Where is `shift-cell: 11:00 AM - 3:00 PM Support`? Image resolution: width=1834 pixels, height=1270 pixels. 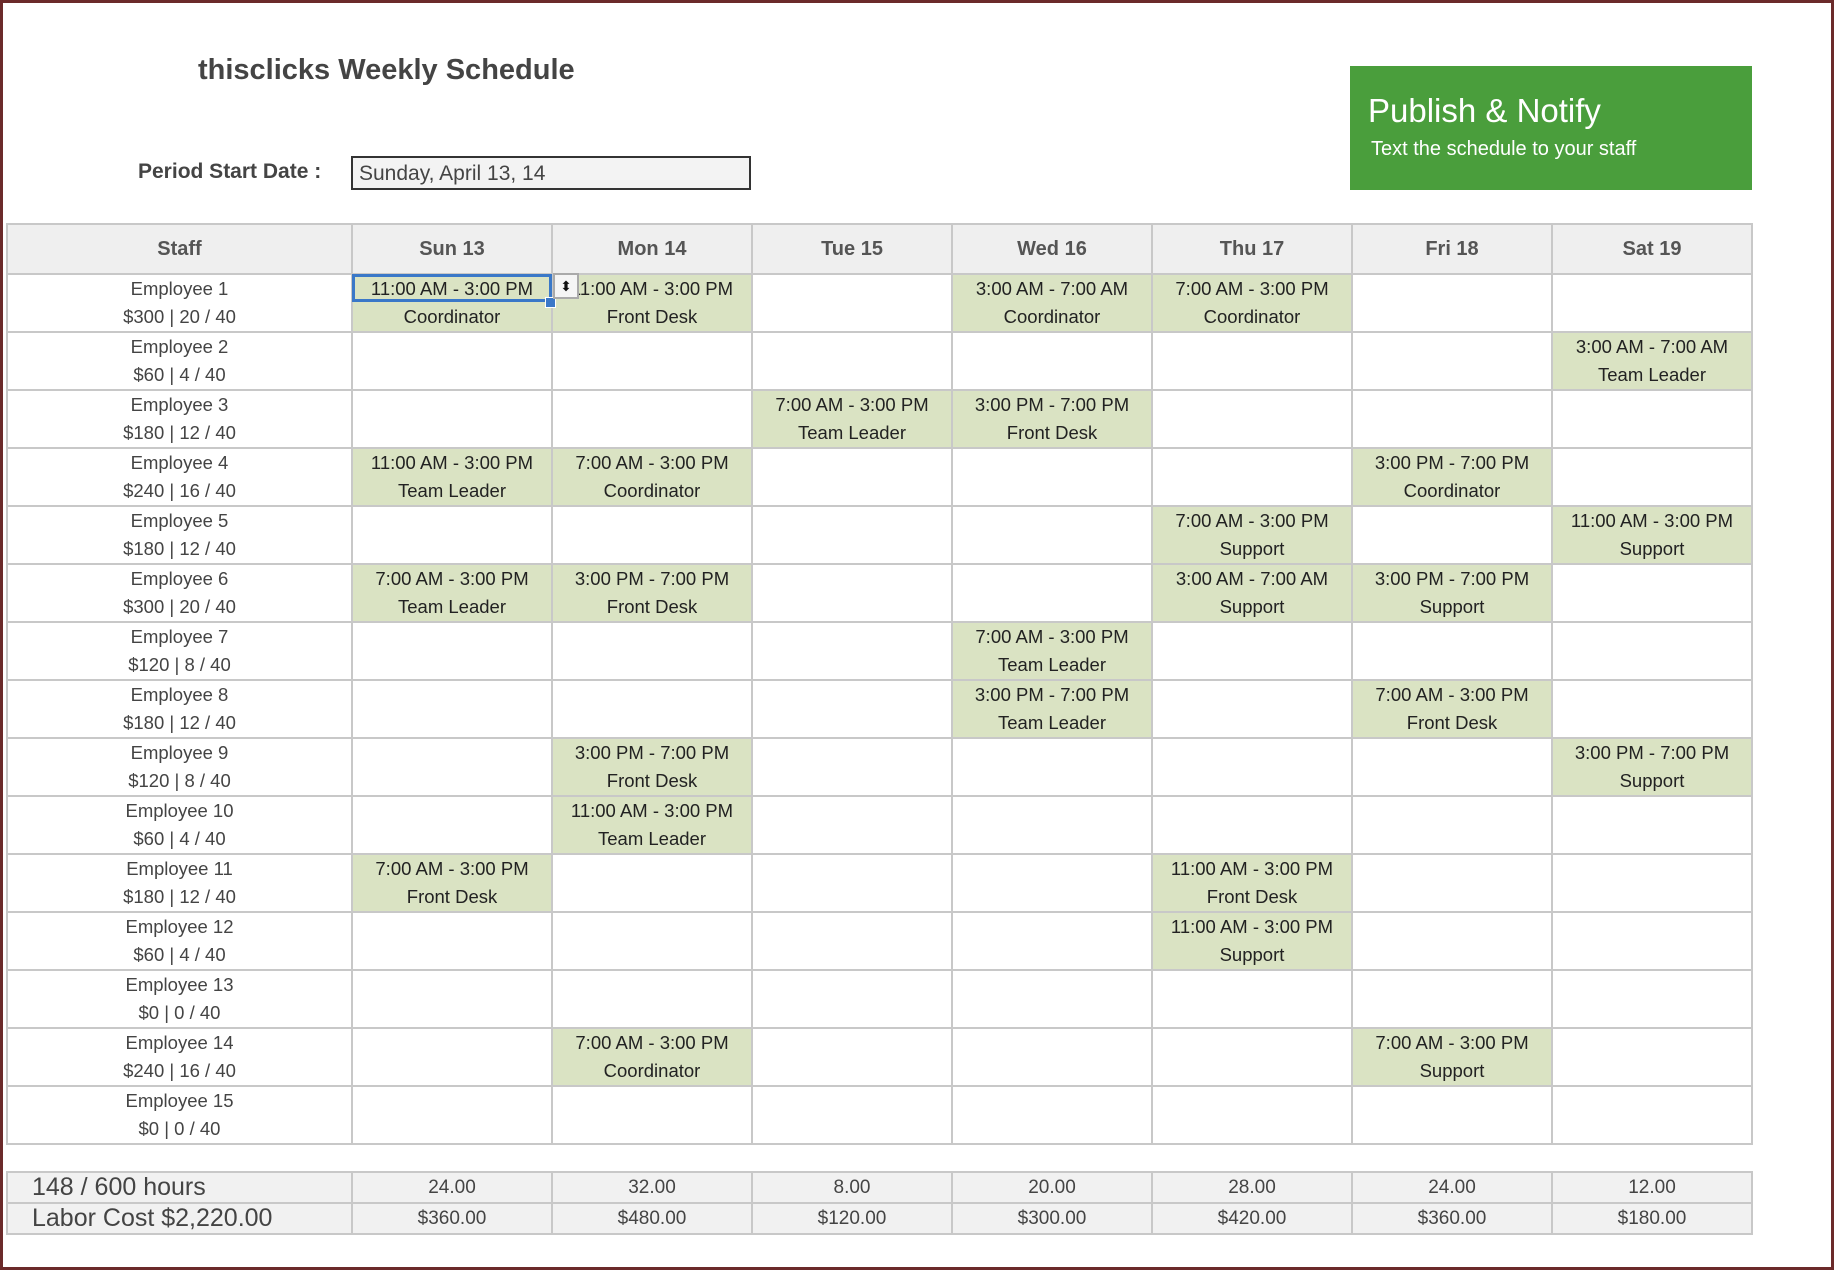 shift-cell: 11:00 AM - 3:00 PM Support is located at coordinates (1252, 941).